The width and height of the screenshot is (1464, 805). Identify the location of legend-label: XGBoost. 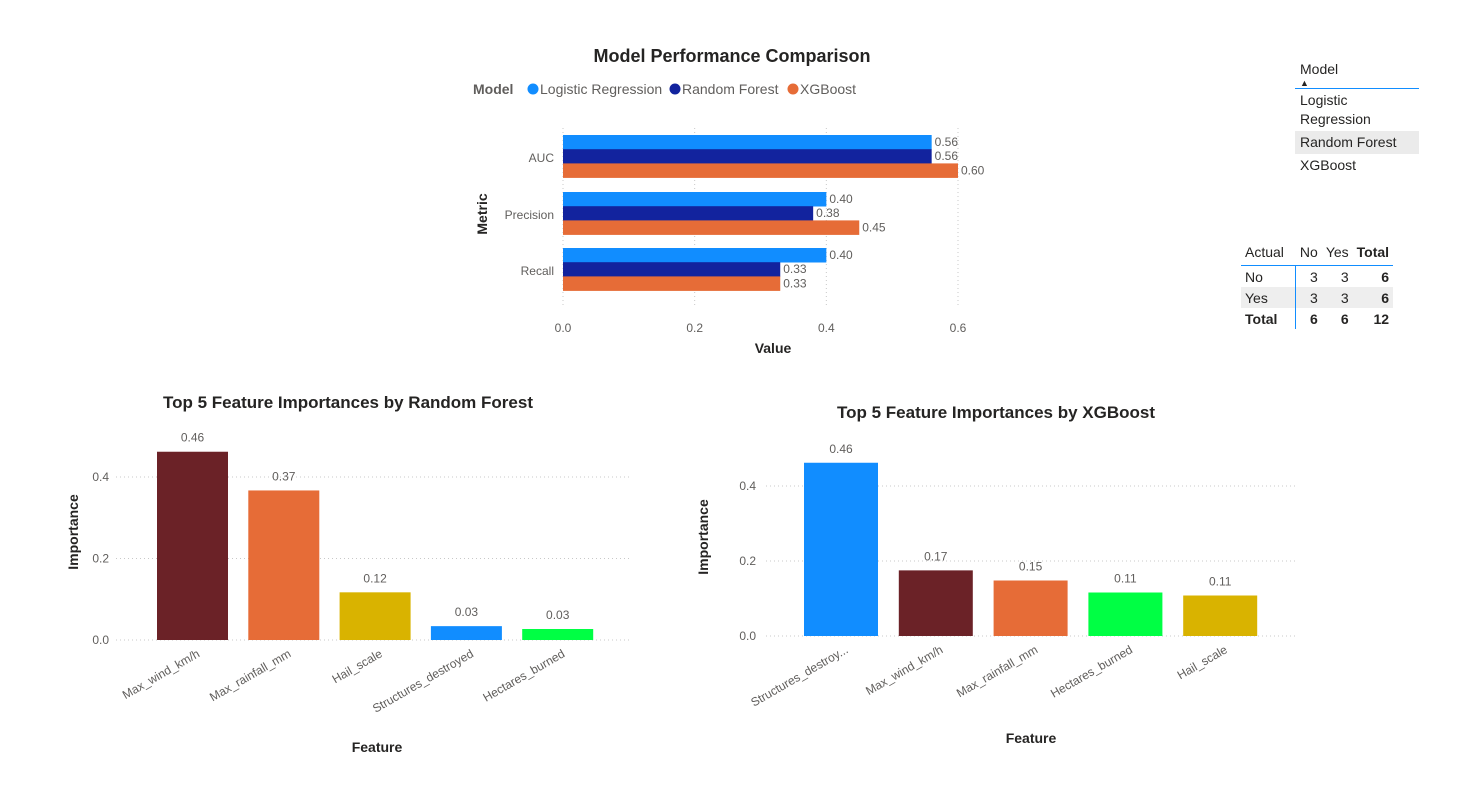
(828, 89).